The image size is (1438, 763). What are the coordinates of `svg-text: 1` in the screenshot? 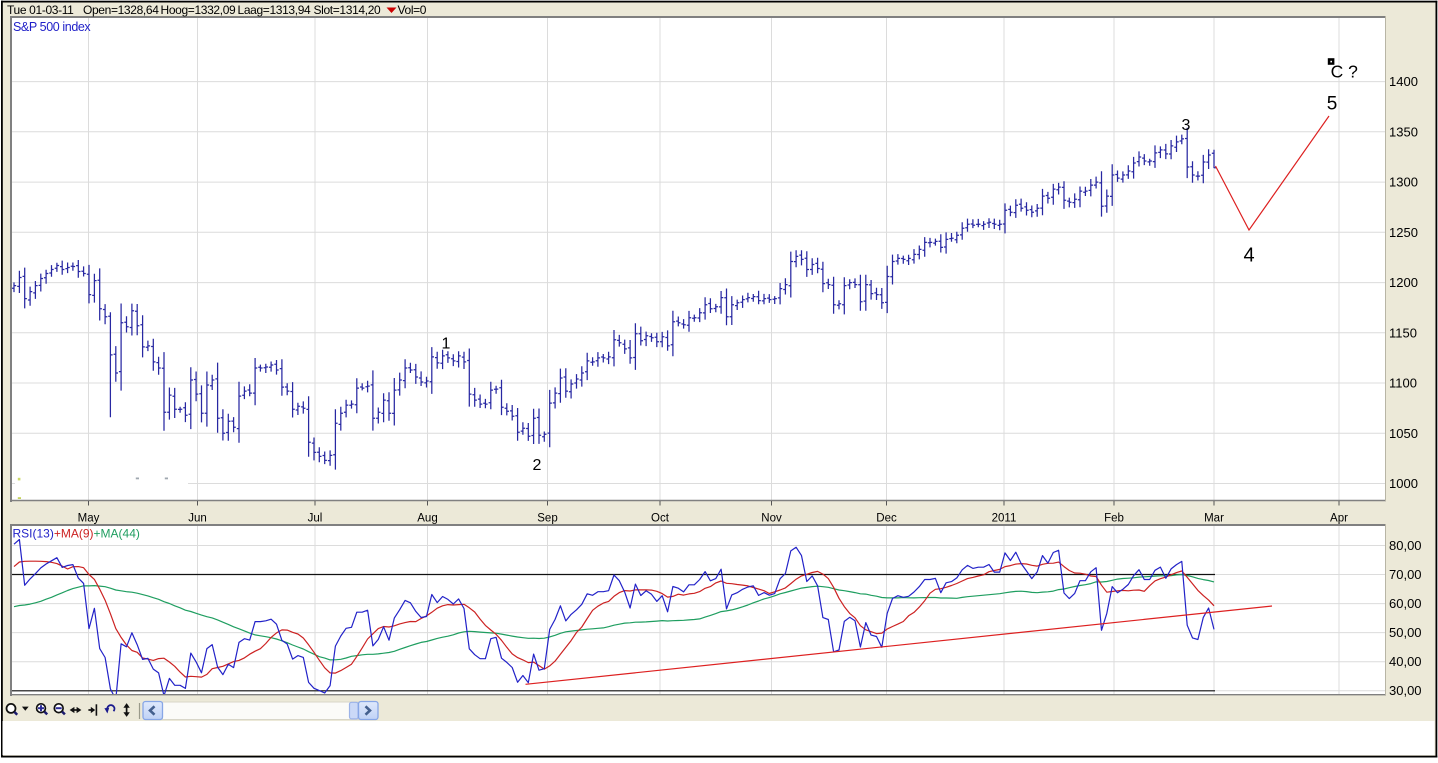 It's located at (446, 344).